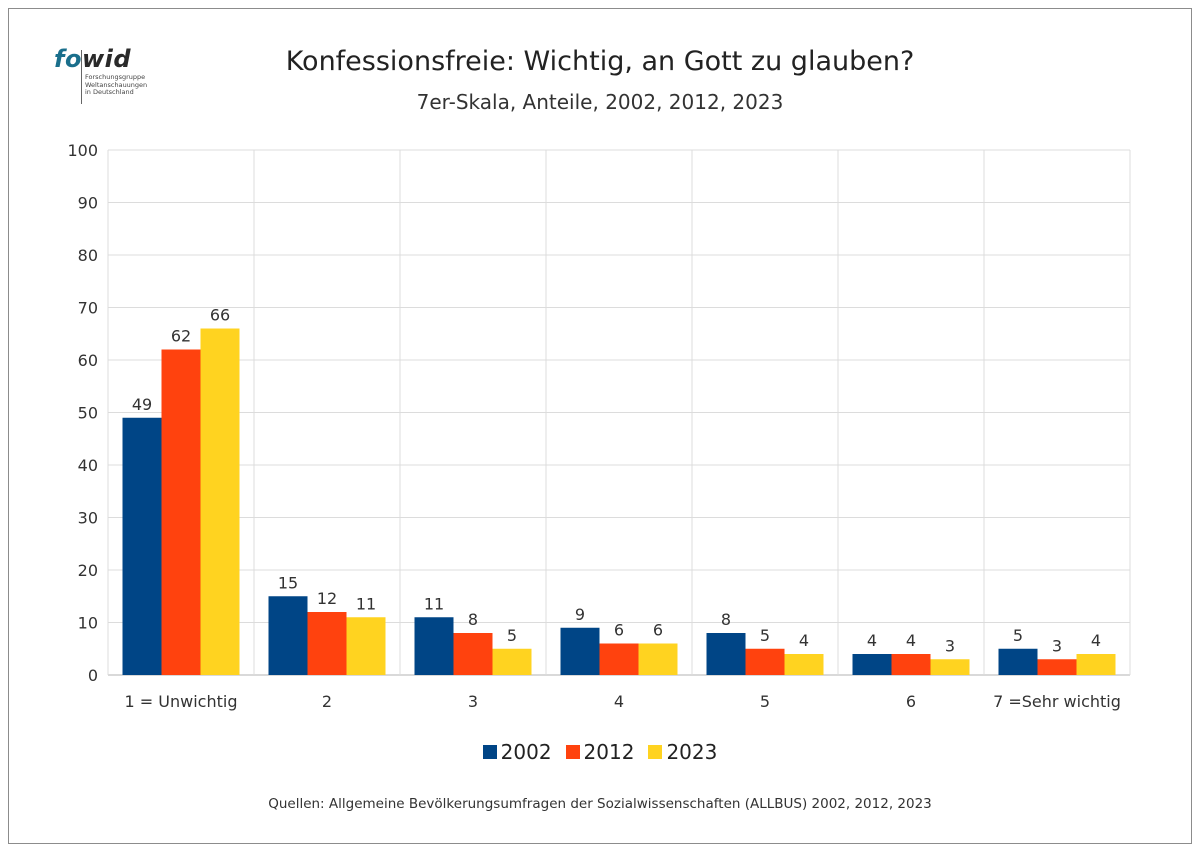 The height and width of the screenshot is (852, 1200). What do you see at coordinates (473, 701) in the screenshot?
I see `x-tick-label: 3` at bounding box center [473, 701].